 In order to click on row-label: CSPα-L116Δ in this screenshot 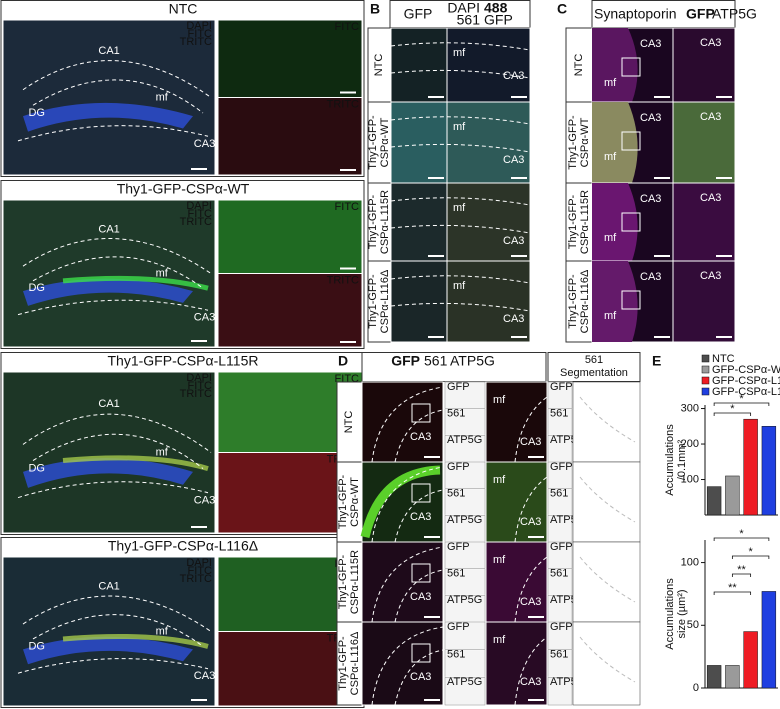, I will do `click(585, 301)`.